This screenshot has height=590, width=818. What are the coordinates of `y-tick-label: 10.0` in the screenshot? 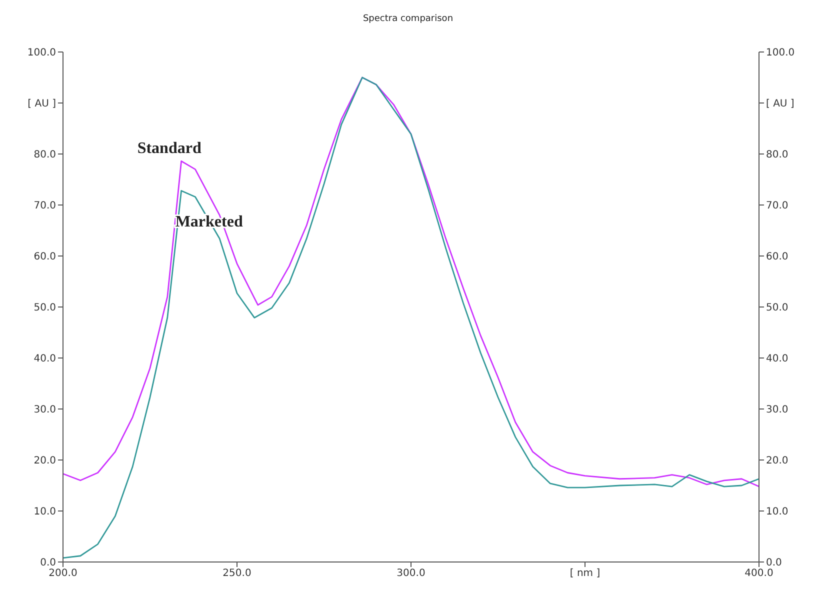 It's located at (45, 512).